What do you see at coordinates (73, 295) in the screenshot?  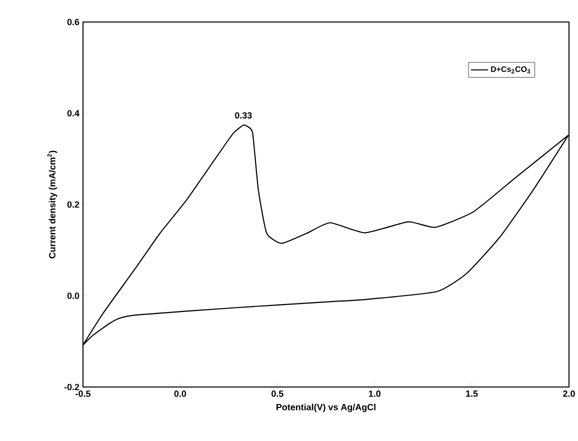 I see `y-tick-label: 0.0` at bounding box center [73, 295].